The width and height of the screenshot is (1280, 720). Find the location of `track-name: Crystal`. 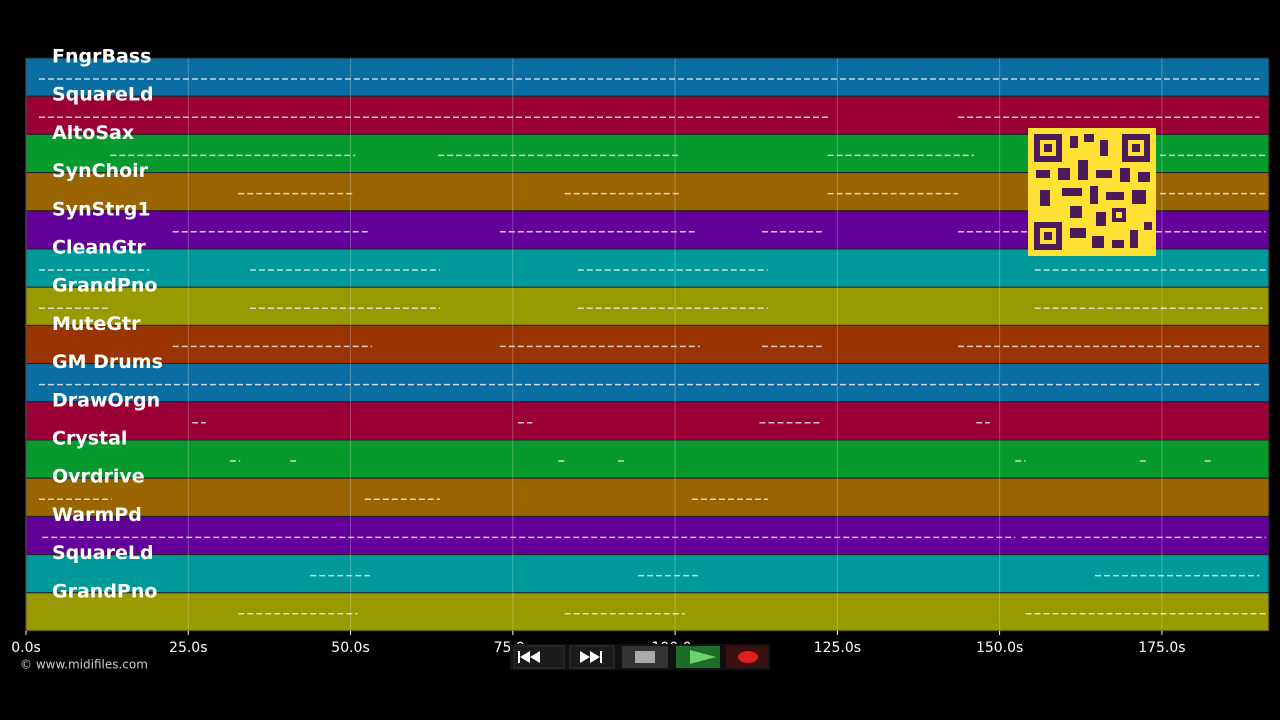

track-name: Crystal is located at coordinates (89, 439).